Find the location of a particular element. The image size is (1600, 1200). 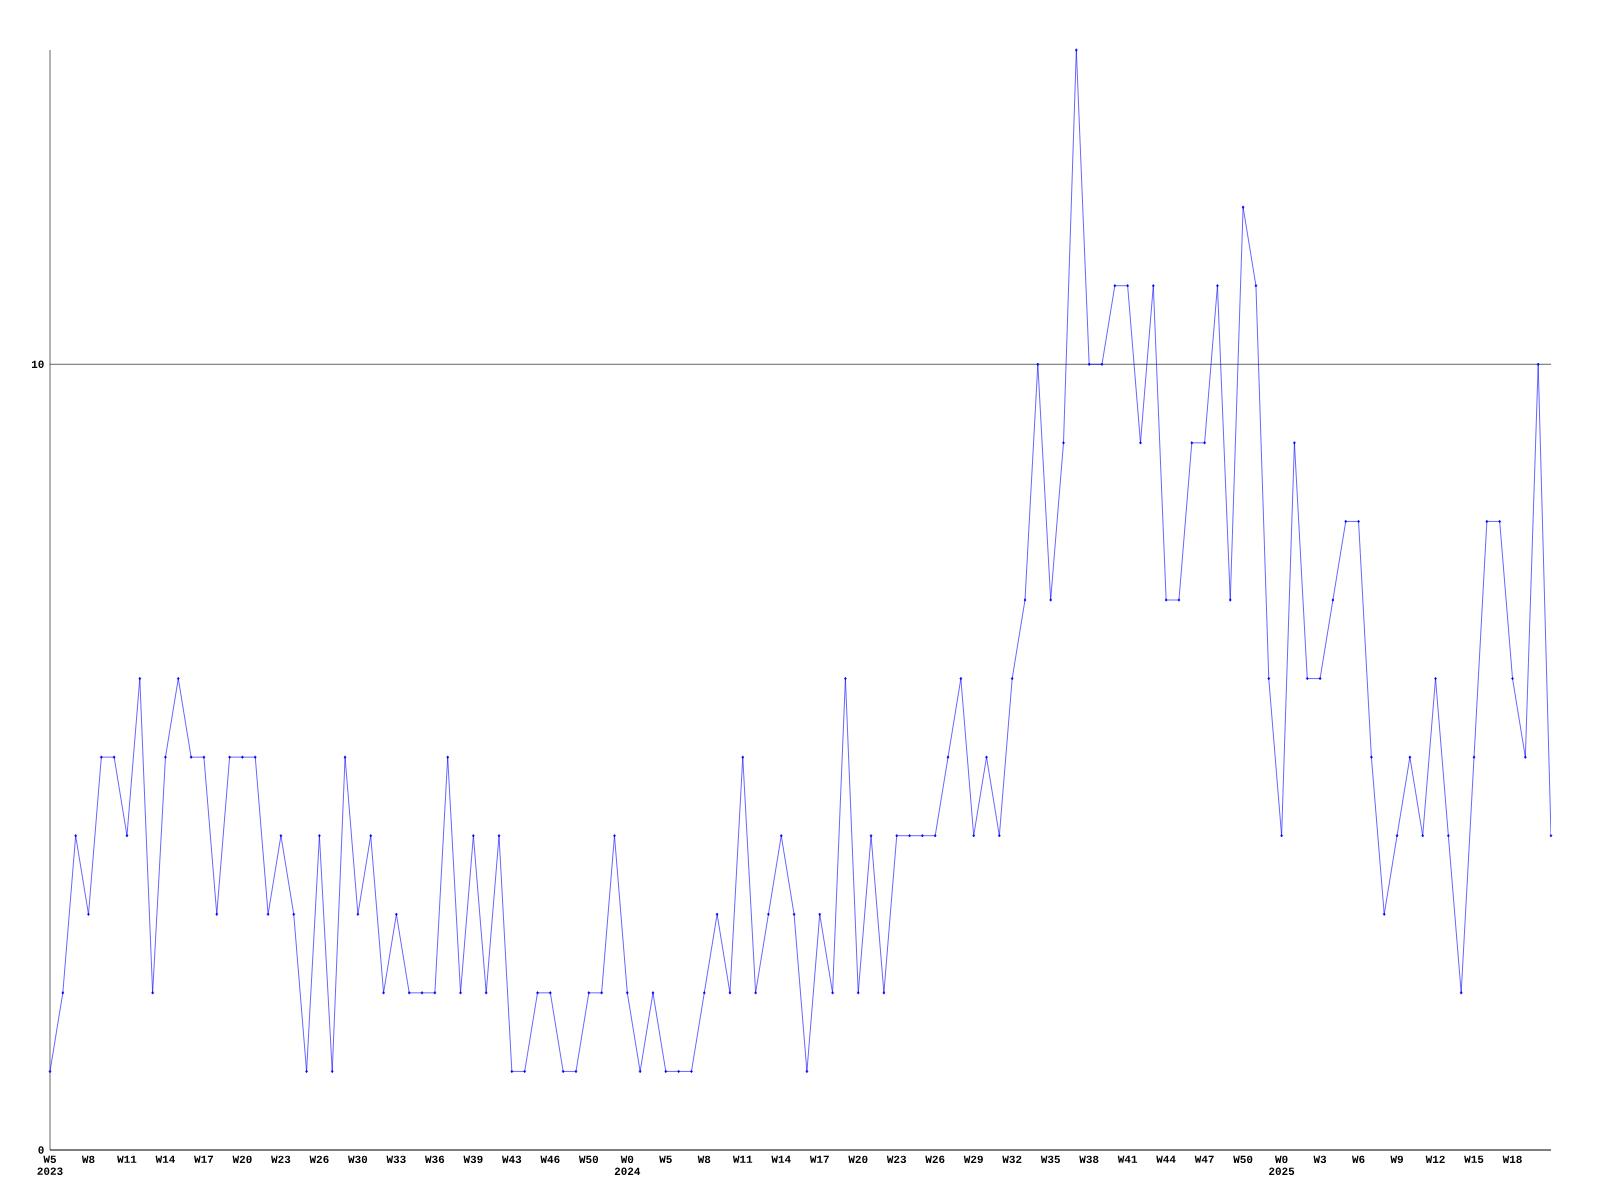

x-tick-label: W36 is located at coordinates (435, 1159).